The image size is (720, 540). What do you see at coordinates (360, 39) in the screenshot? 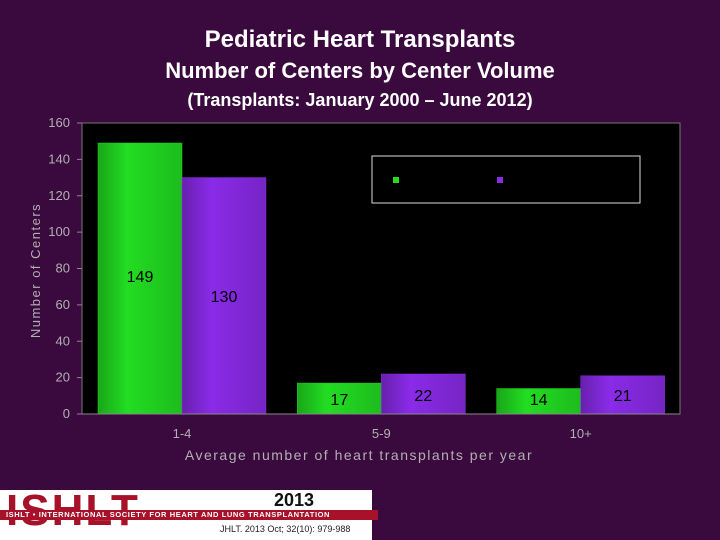
I see `chart-title-line1: Pediatric Heart Transplants` at bounding box center [360, 39].